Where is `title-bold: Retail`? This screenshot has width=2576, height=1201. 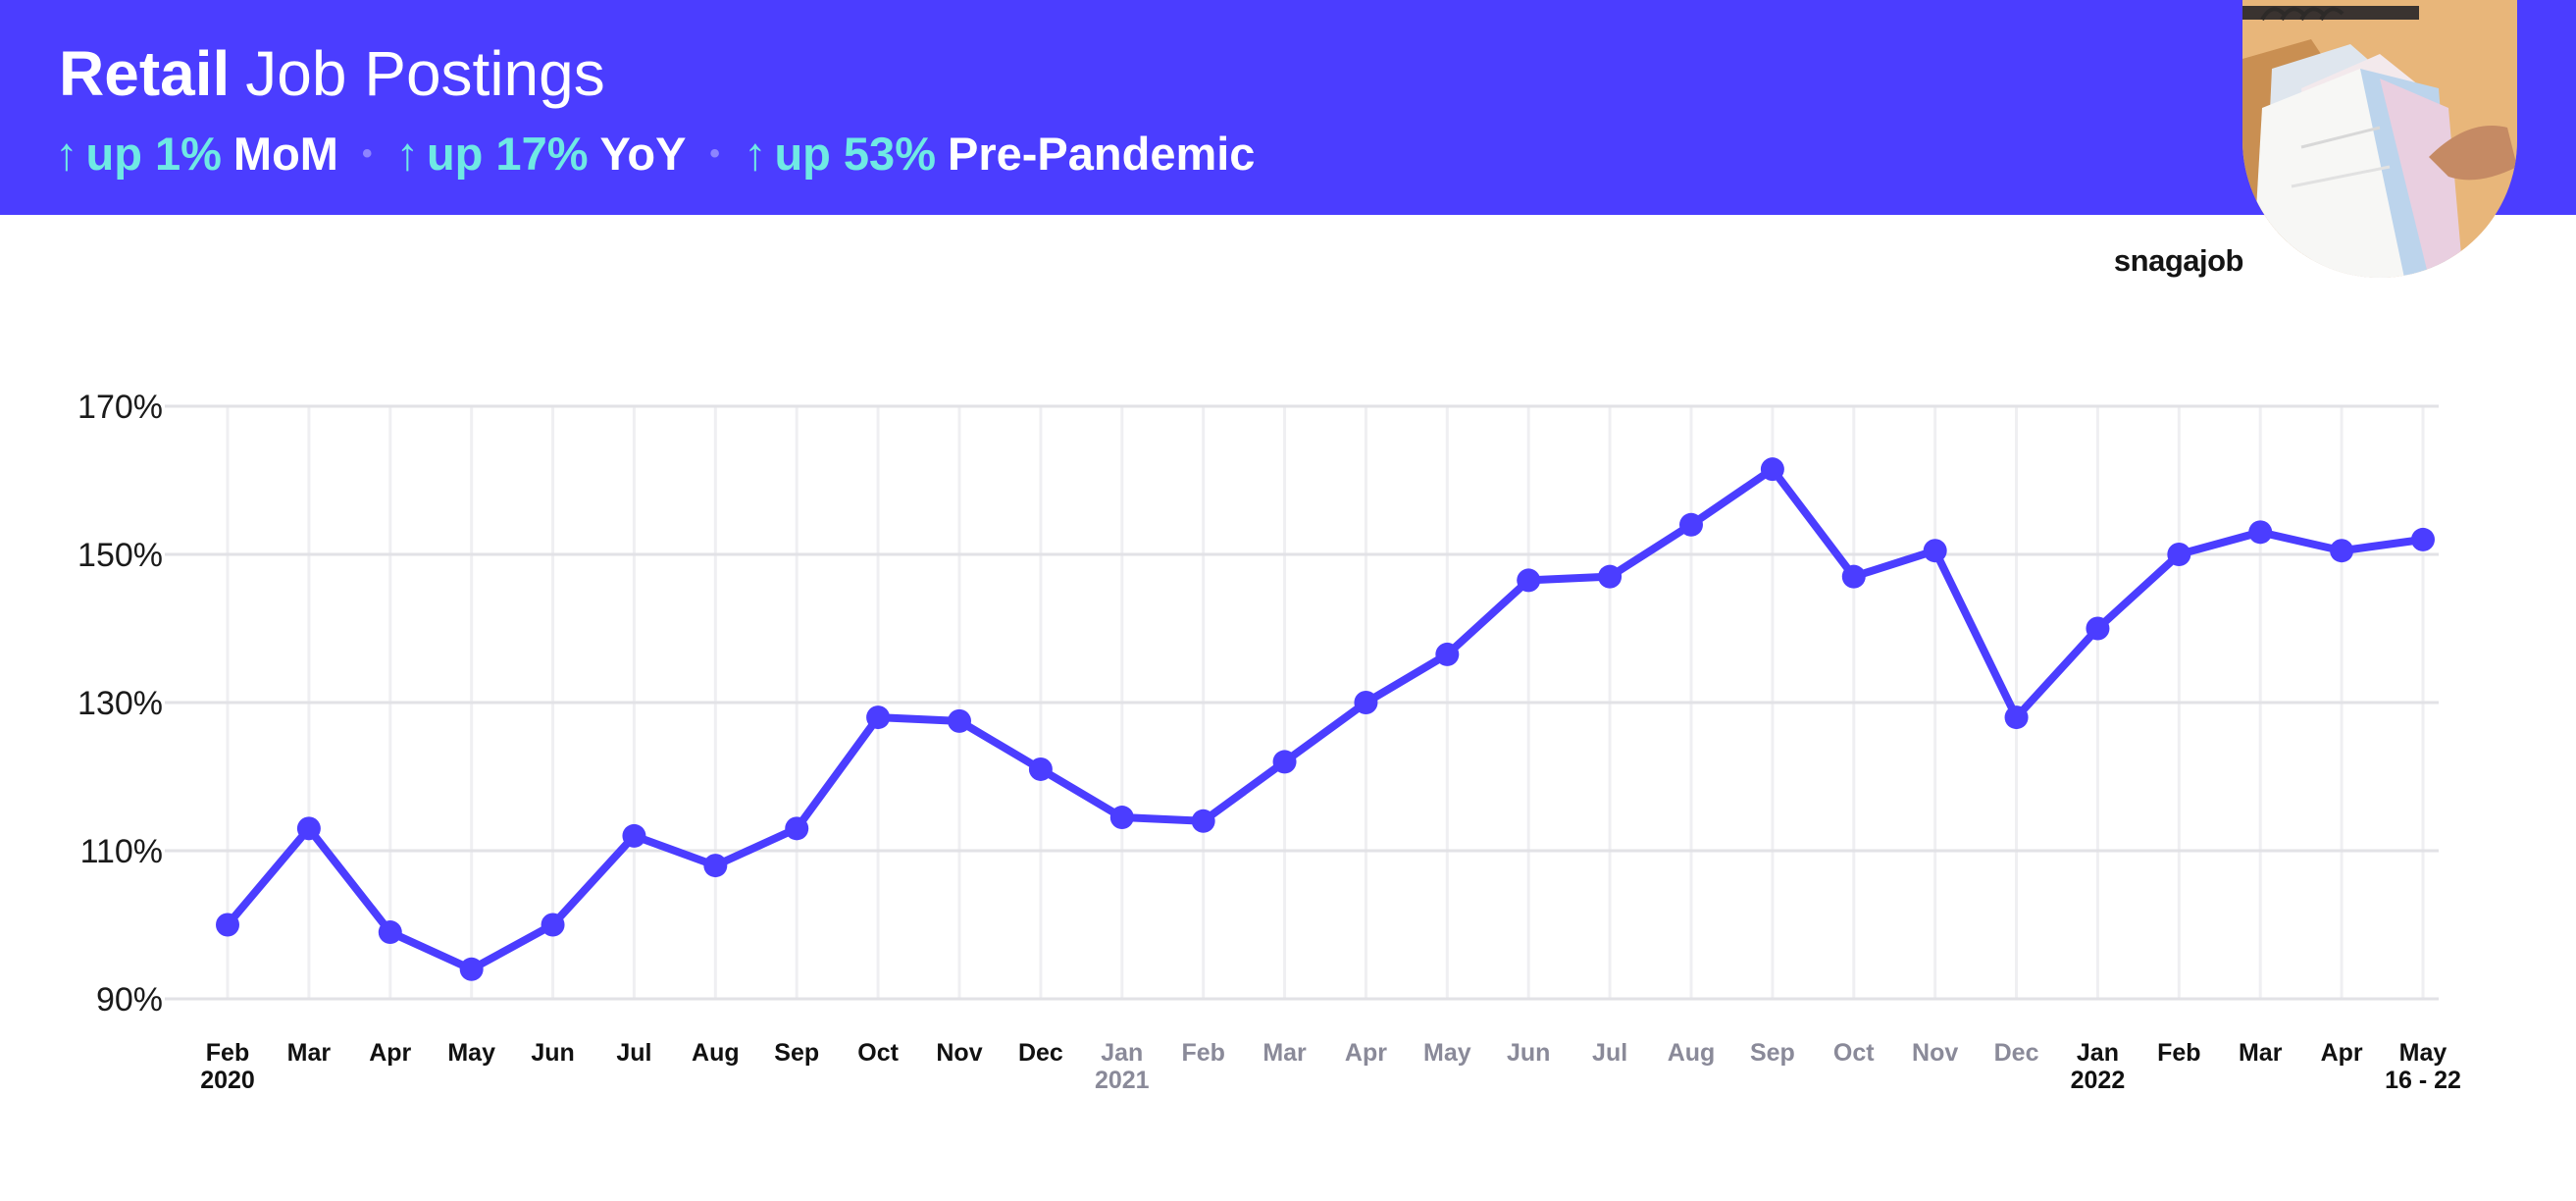
title-bold: Retail is located at coordinates (145, 73).